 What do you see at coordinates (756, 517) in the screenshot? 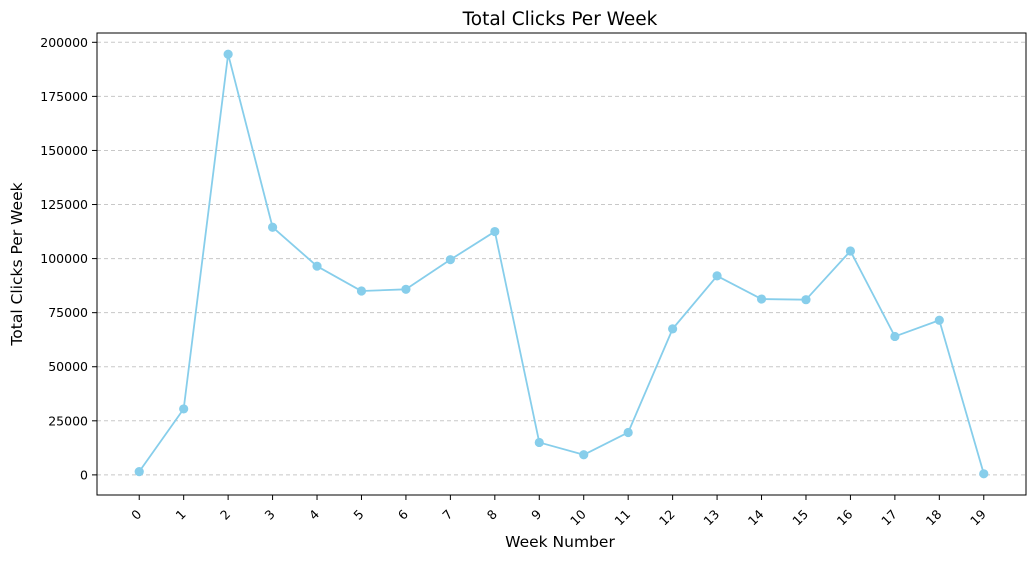
I see `x-tick-label-14: 14` at bounding box center [756, 517].